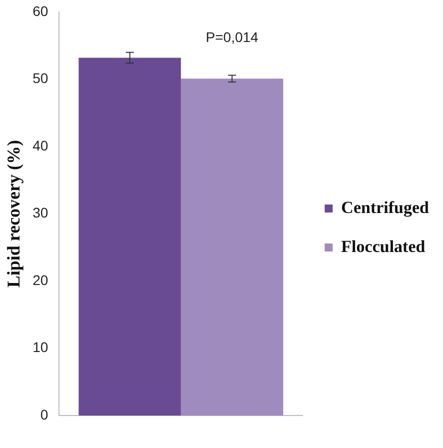 The width and height of the screenshot is (443, 448). I want to click on y-tick-label: 50, so click(40, 78).